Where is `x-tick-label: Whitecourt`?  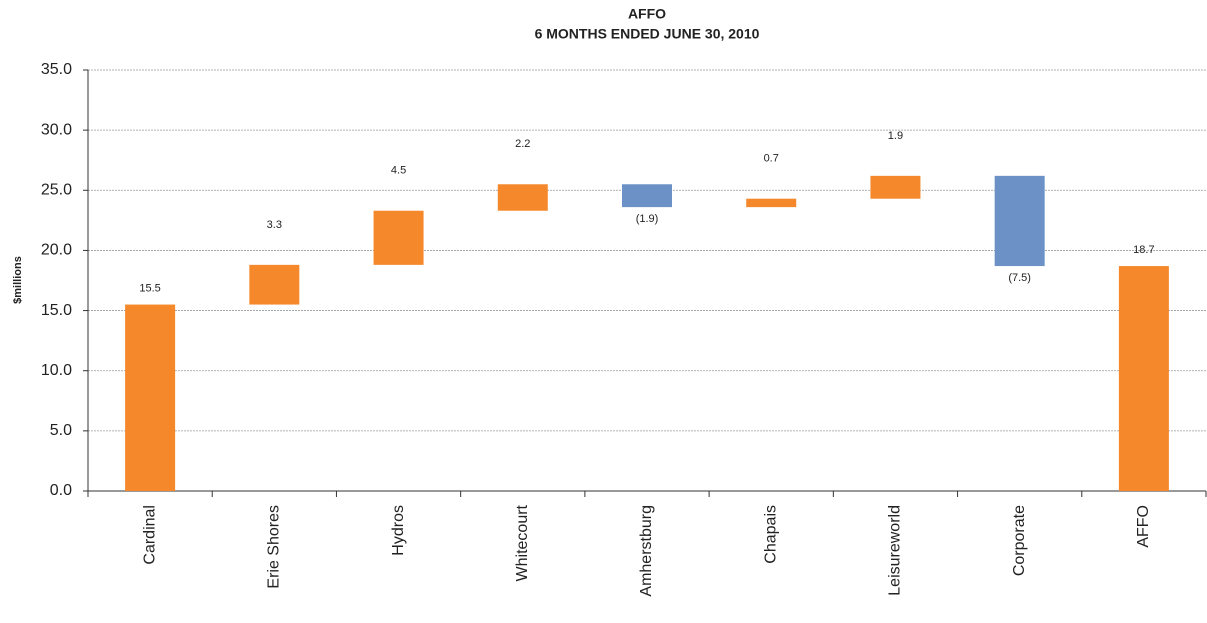
x-tick-label: Whitecourt is located at coordinates (522, 542).